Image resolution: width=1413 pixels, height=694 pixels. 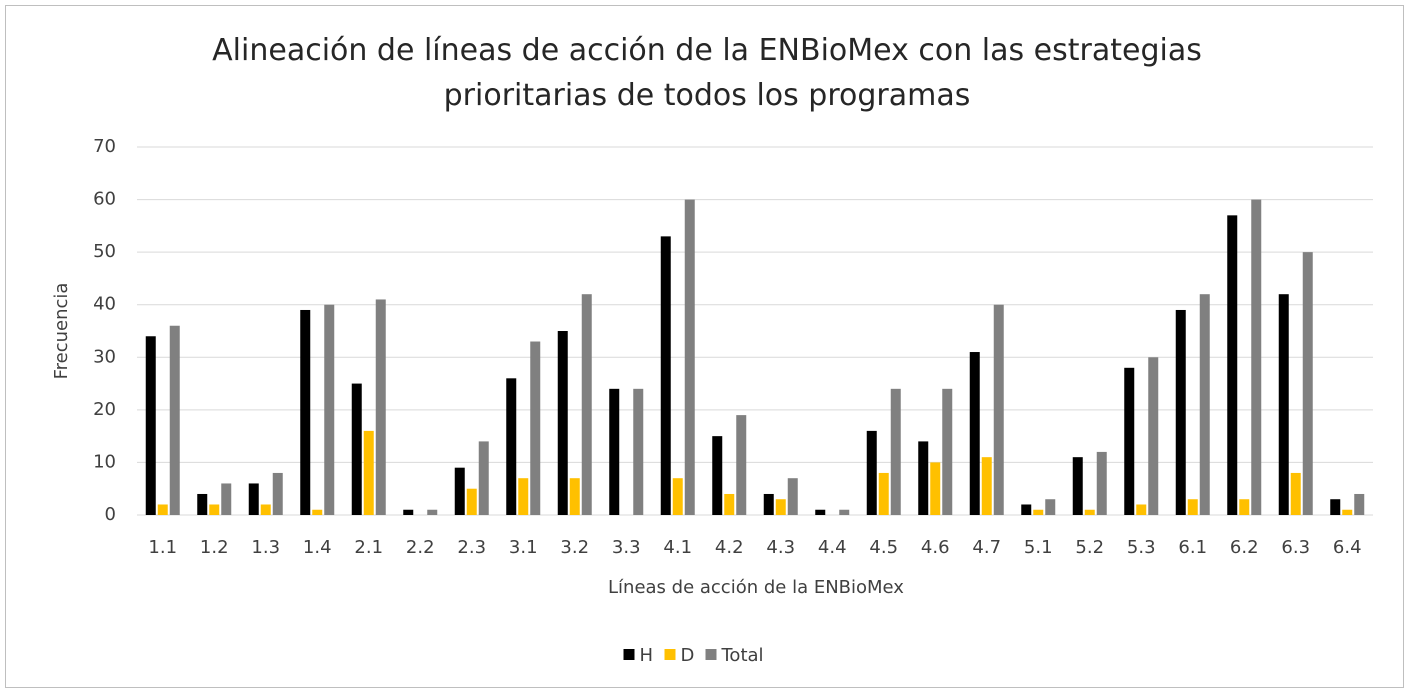 What do you see at coordinates (742, 655) in the screenshot?
I see `legend-label: Total` at bounding box center [742, 655].